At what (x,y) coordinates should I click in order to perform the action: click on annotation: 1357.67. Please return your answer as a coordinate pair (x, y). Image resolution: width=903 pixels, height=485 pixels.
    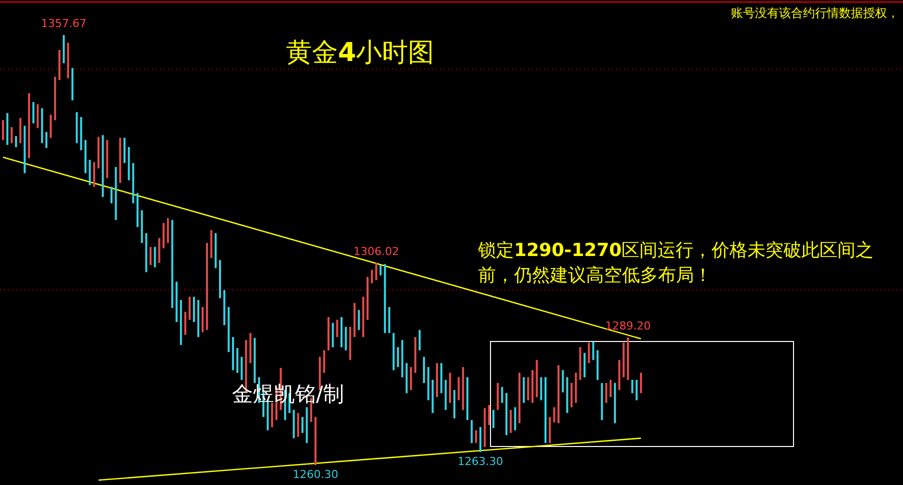
    Looking at the image, I should click on (64, 23).